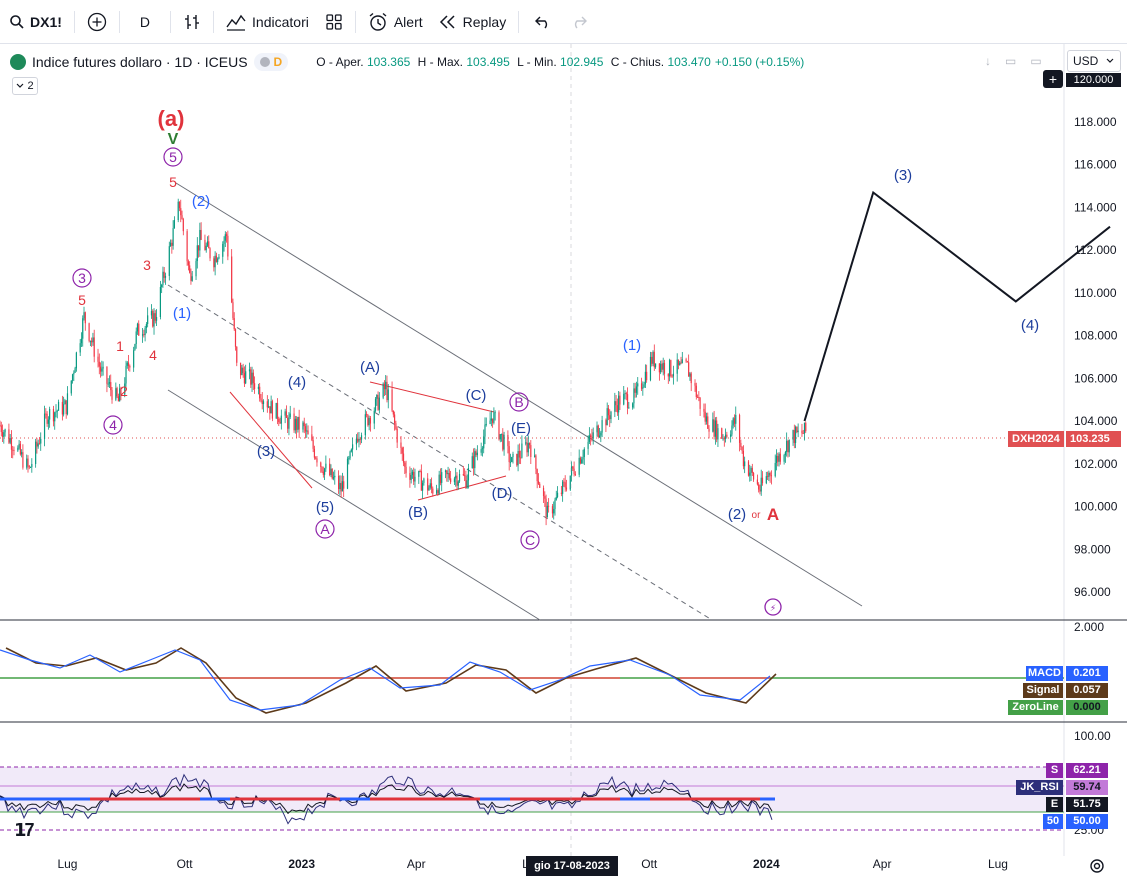 Image resolution: width=1127 pixels, height=881 pixels. What do you see at coordinates (173, 157) in the screenshot?
I see `wave-label-5-circled: 5` at bounding box center [173, 157].